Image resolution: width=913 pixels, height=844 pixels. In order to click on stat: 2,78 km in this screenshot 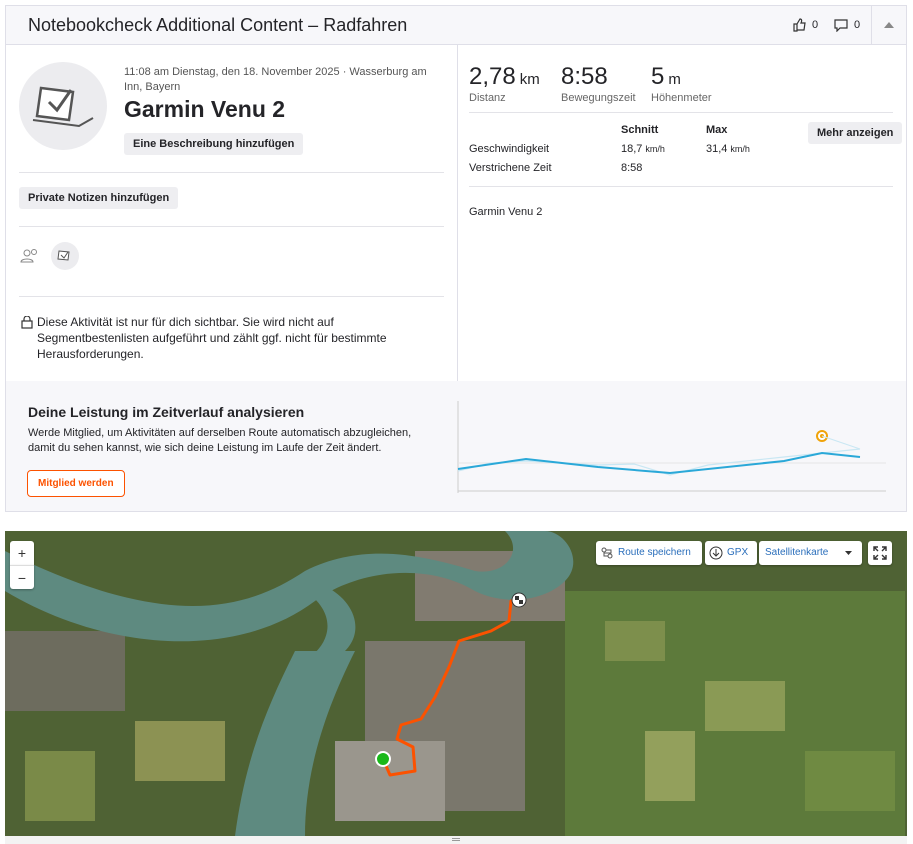, I will do `click(504, 77)`.